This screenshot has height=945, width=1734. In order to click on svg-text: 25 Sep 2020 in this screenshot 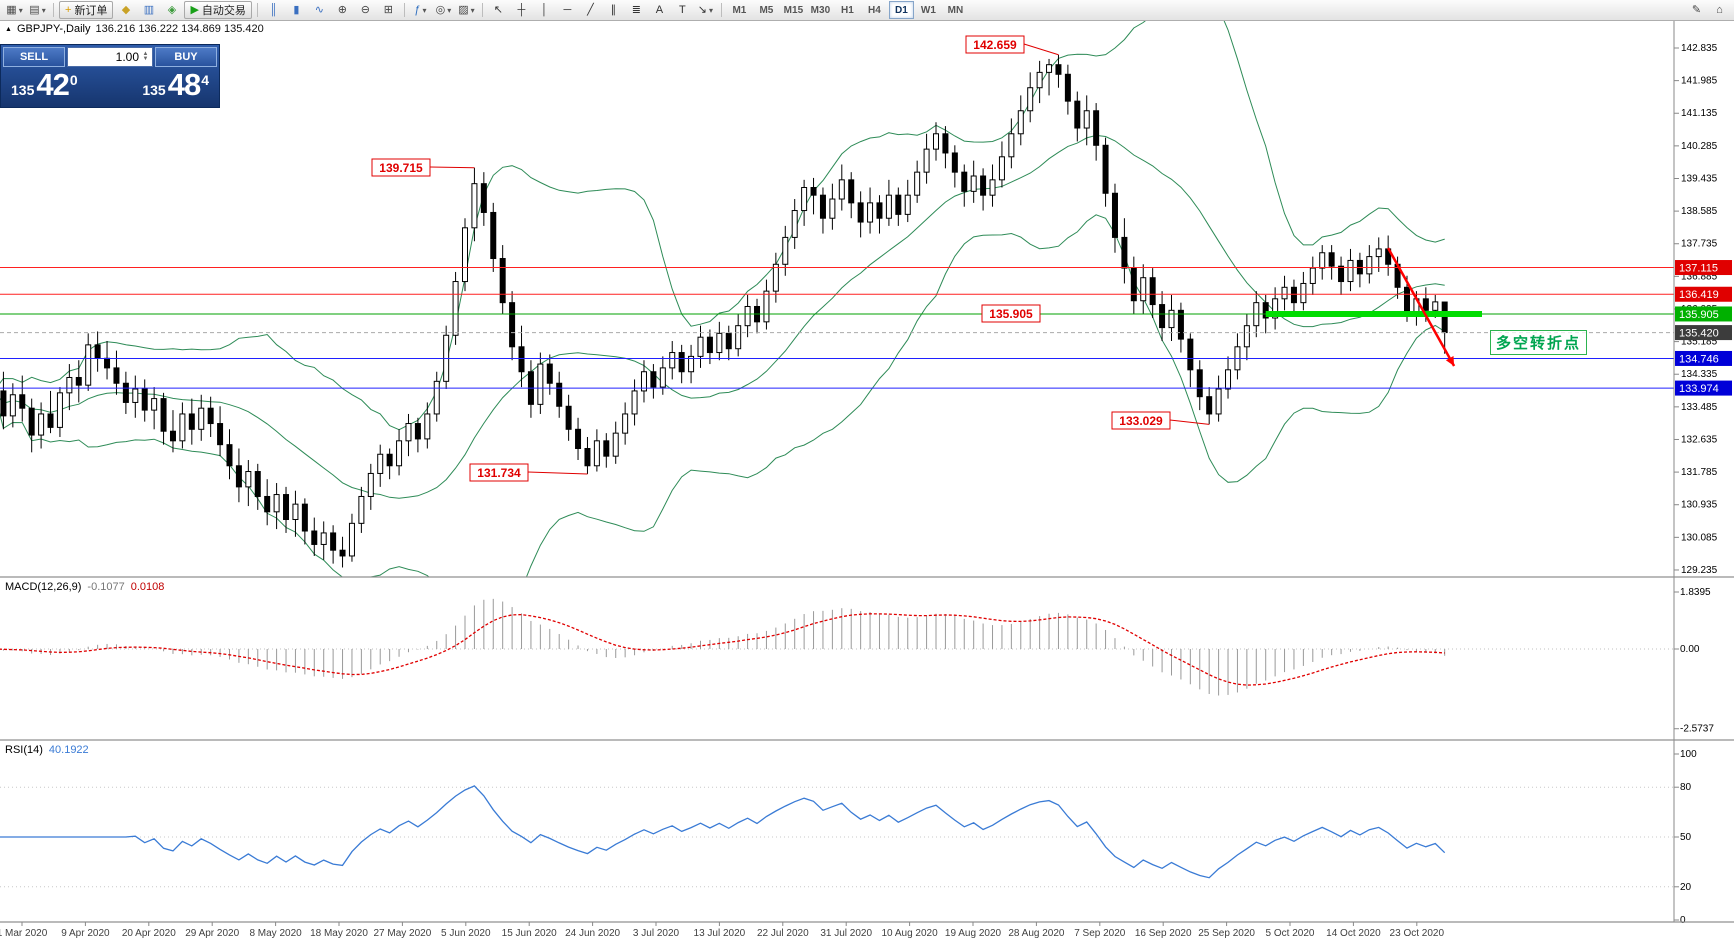, I will do `click(1226, 933)`.